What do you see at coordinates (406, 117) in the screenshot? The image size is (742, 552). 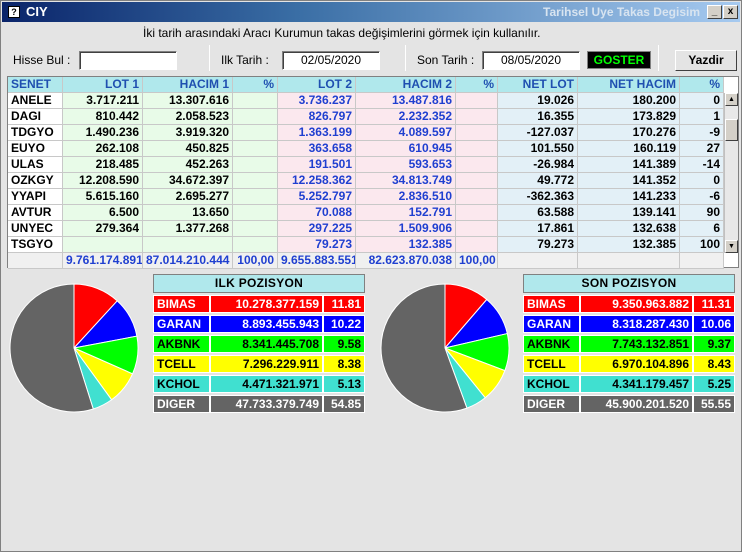 I see `table-cell: 2.232.352` at bounding box center [406, 117].